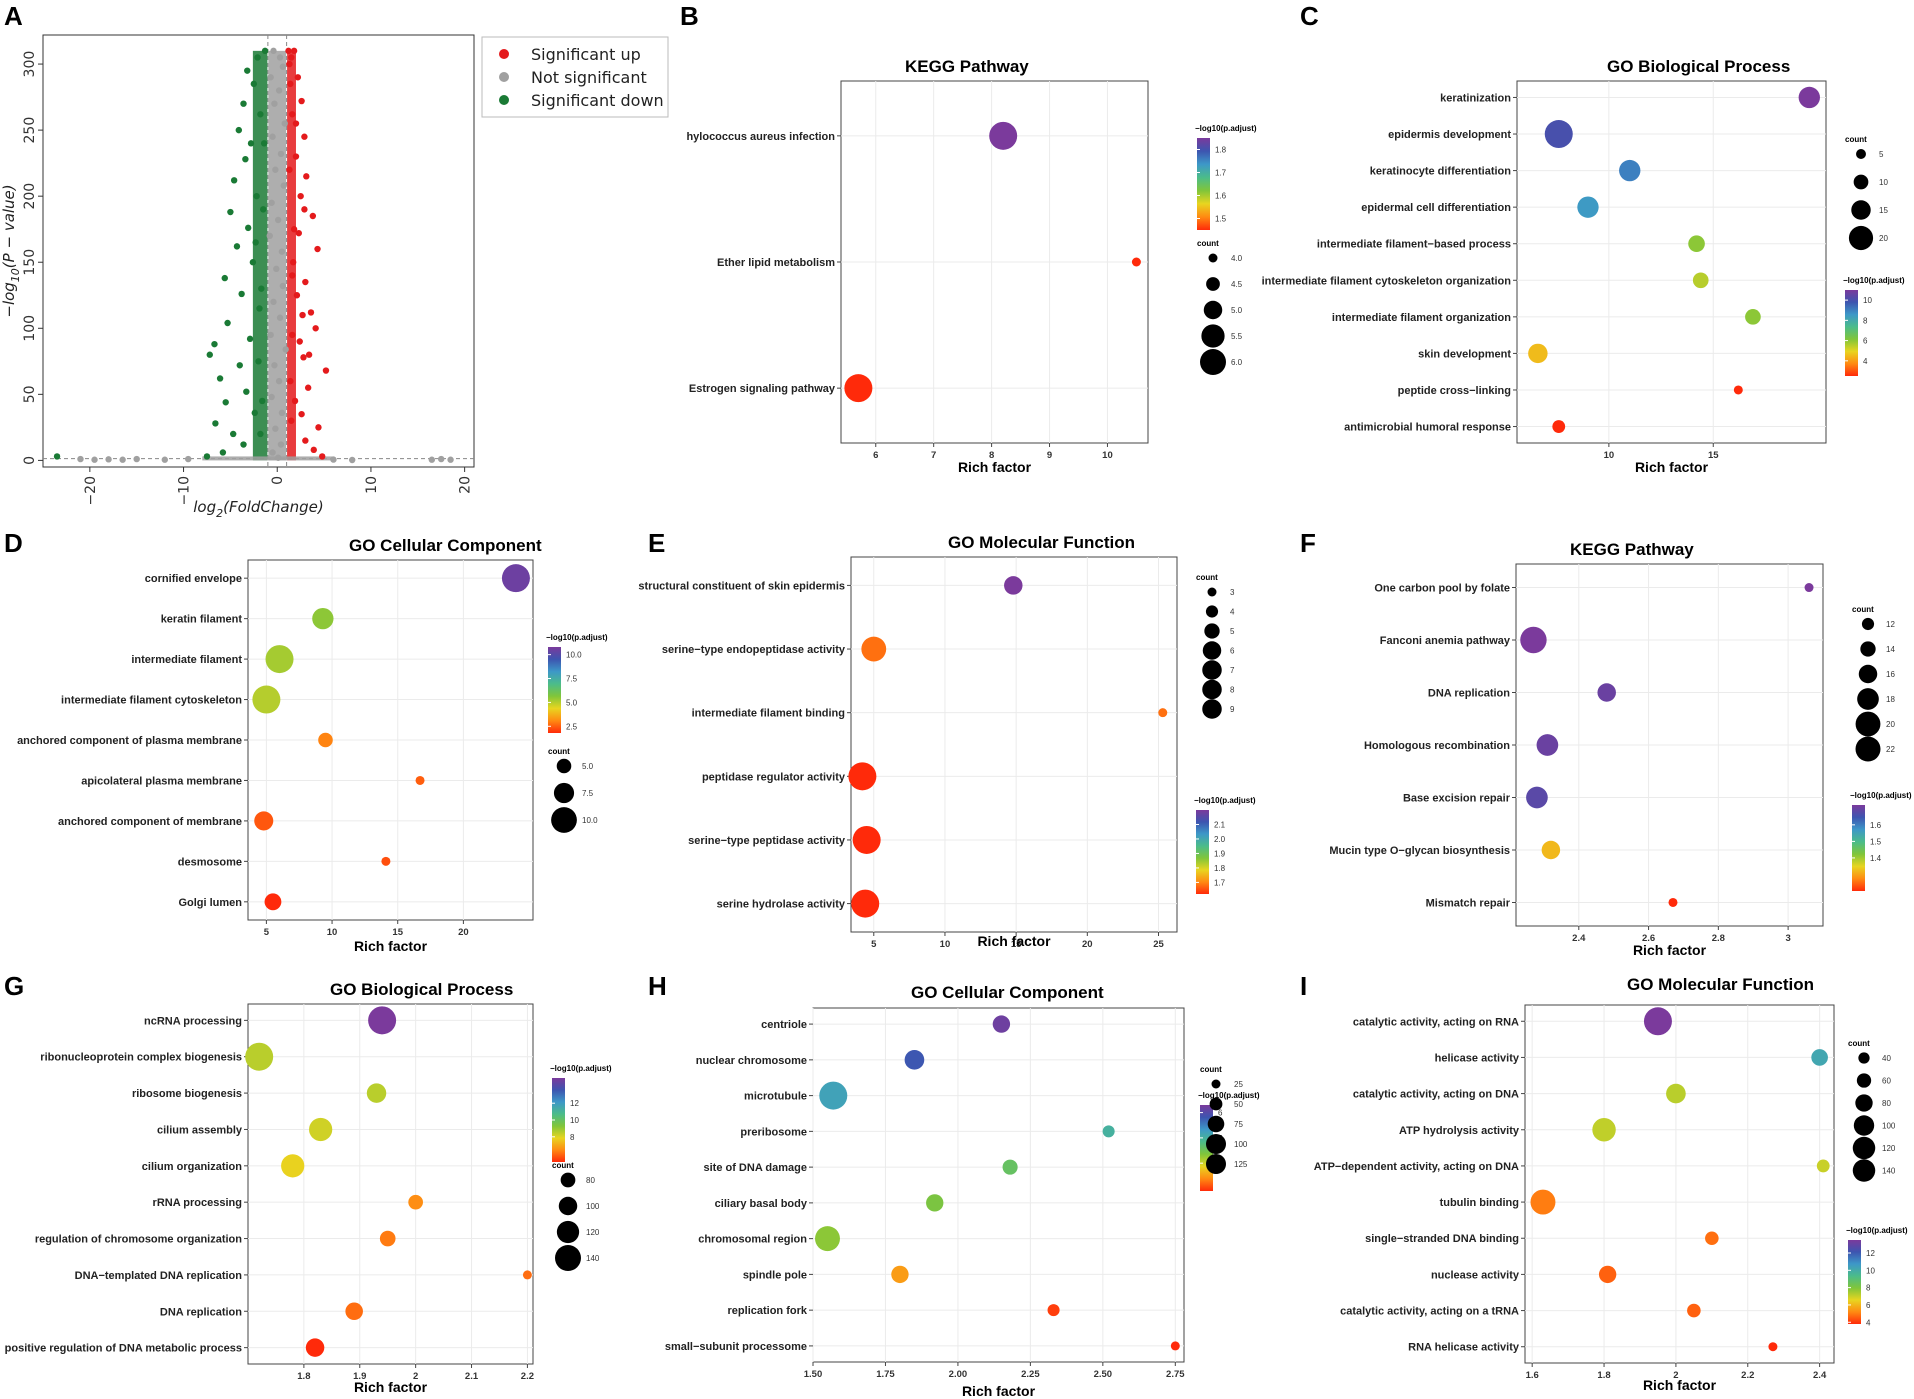  What do you see at coordinates (1532, 1375) in the screenshot?
I see `panel-i-xtick-label: 1.6` at bounding box center [1532, 1375].